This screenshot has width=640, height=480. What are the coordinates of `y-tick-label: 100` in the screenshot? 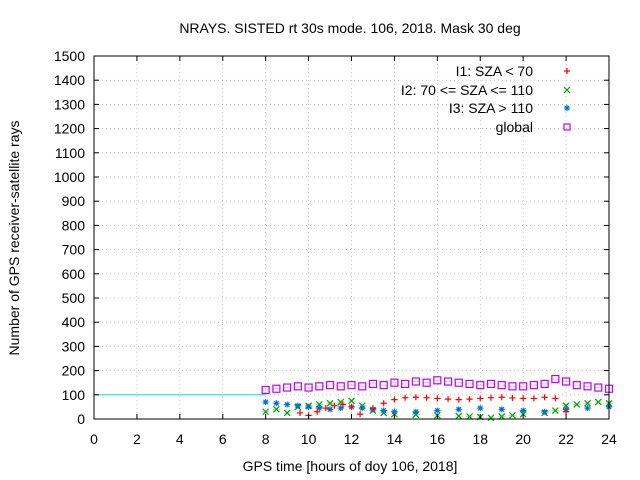 It's located at (74, 395).